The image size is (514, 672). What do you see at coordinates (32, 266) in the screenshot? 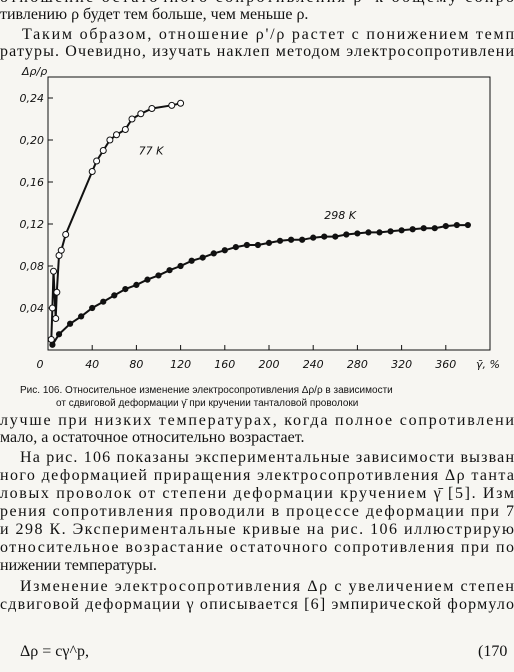
I see `y-tick-label: 0,08` at bounding box center [32, 266].